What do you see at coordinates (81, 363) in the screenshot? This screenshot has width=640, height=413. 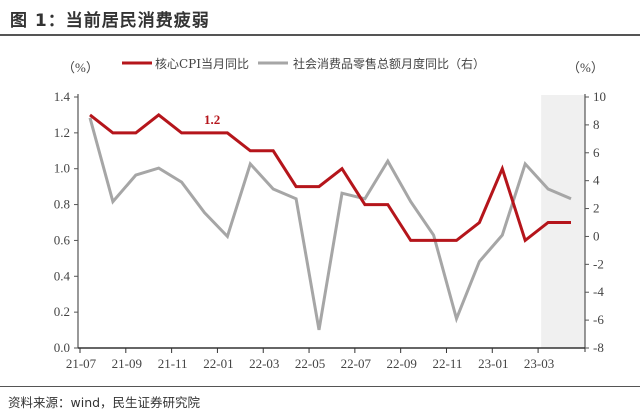 I see `x-axis-tick-label: 21-07` at bounding box center [81, 363].